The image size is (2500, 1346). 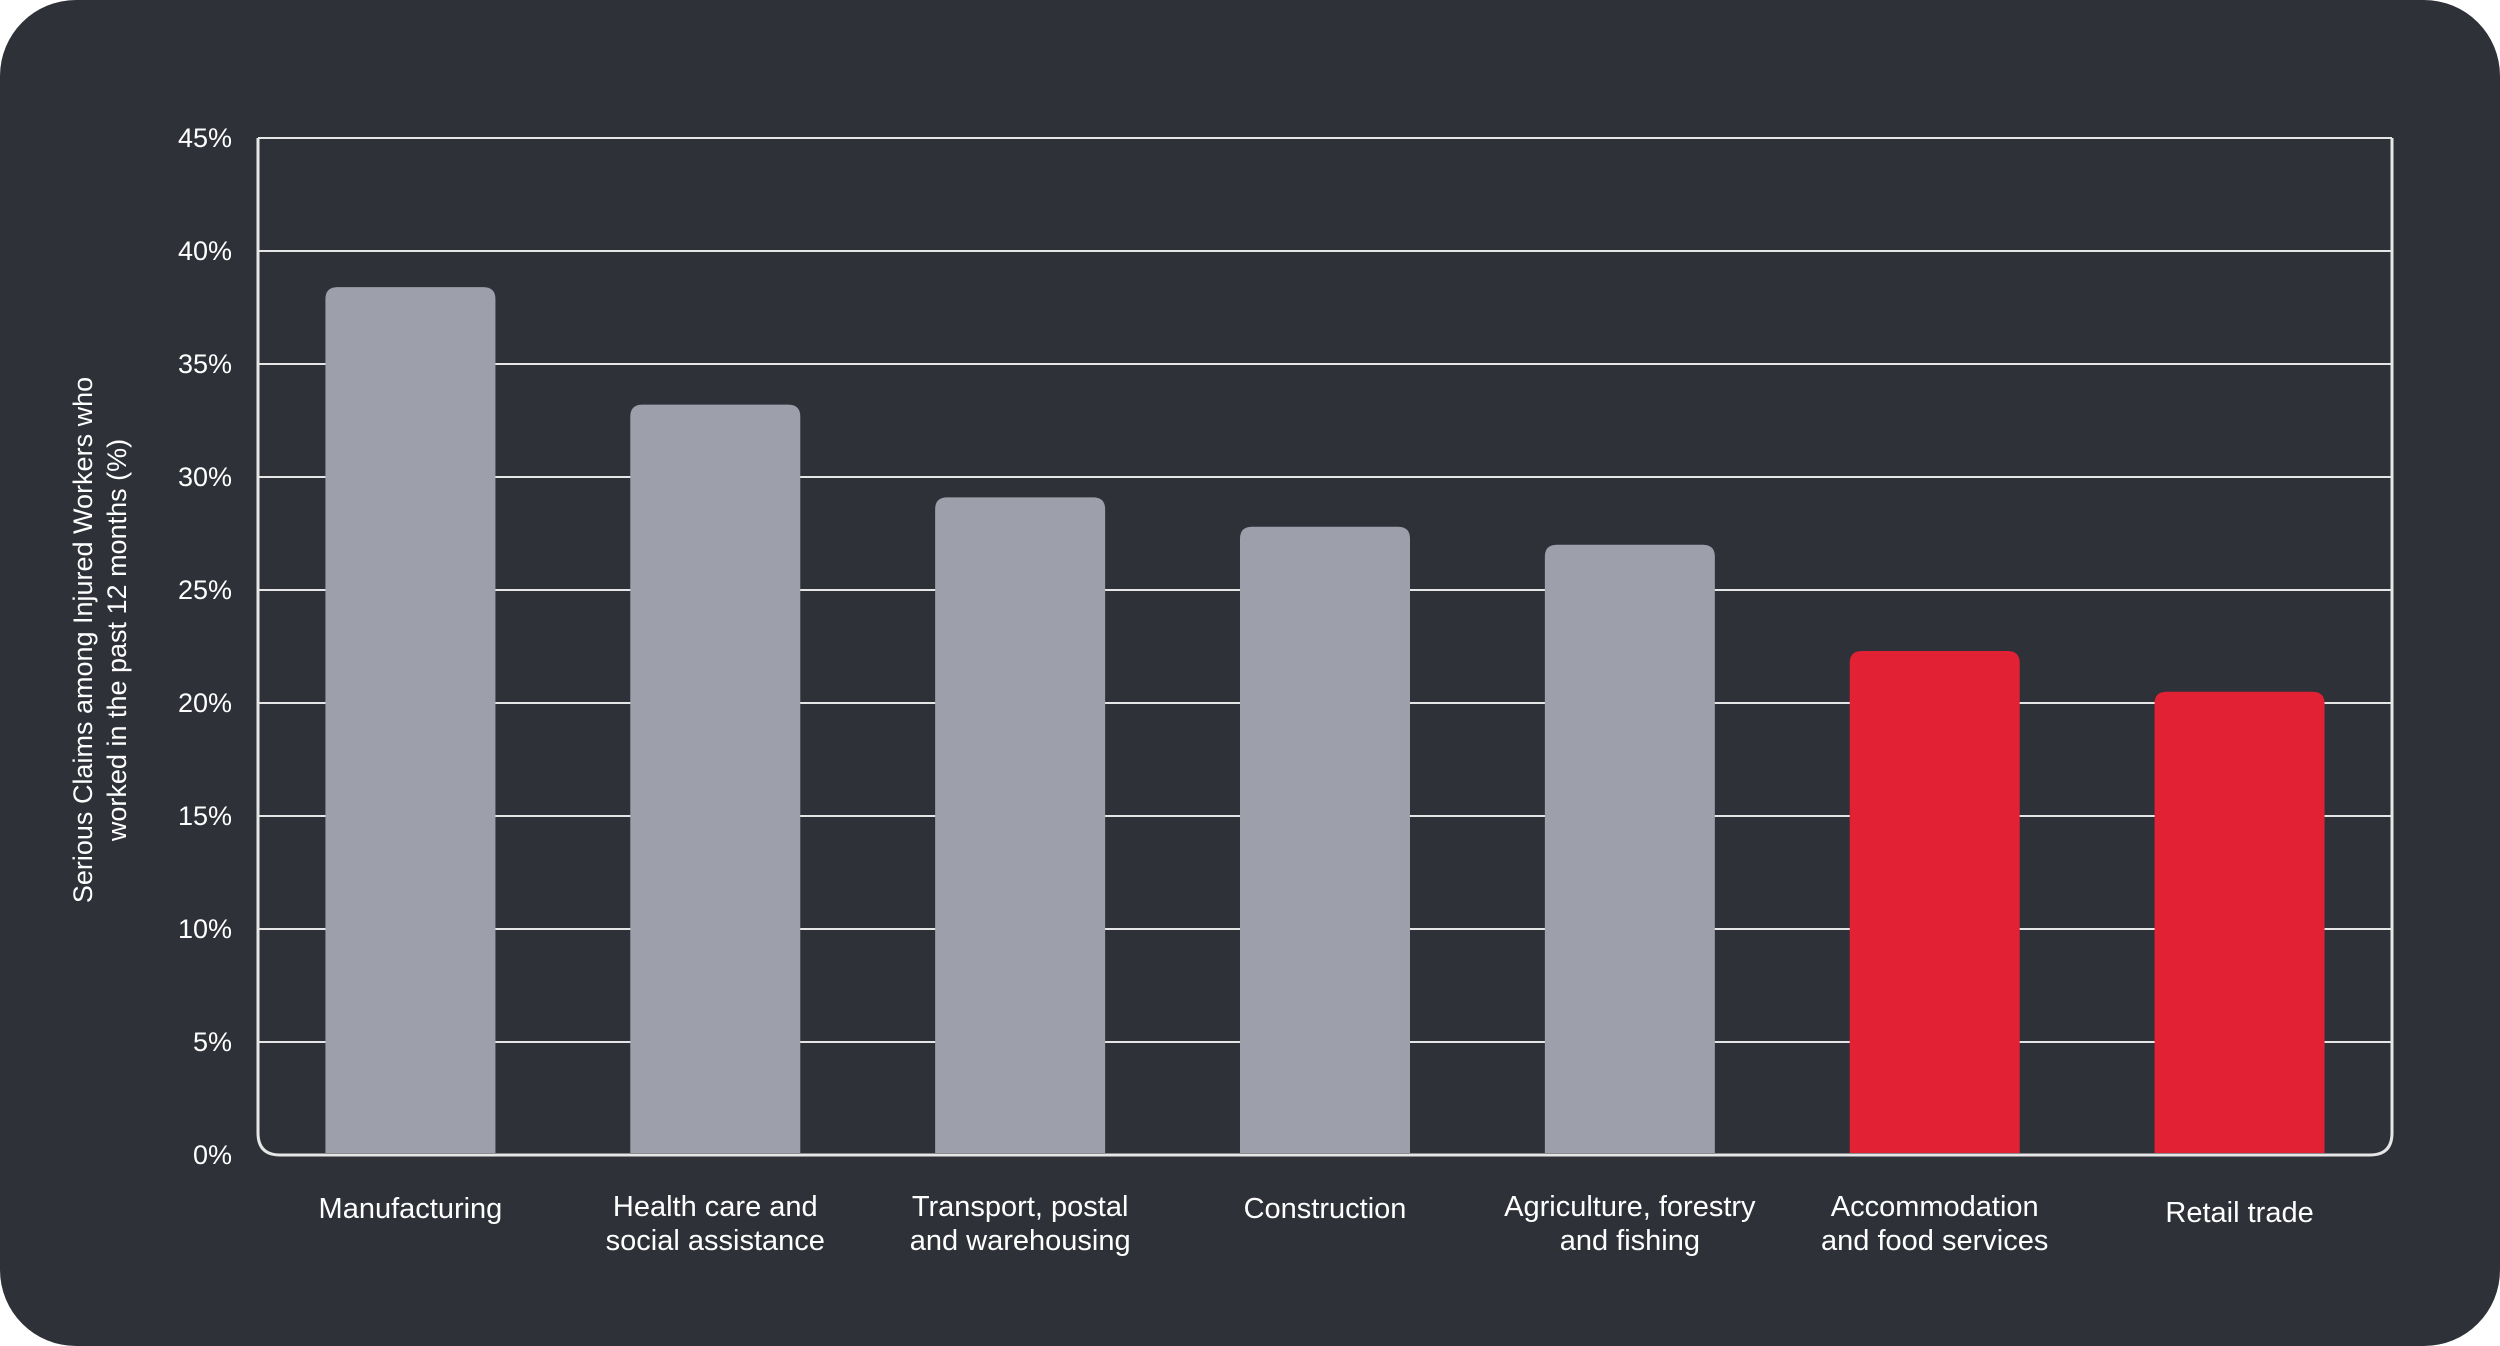 What do you see at coordinates (2239, 1213) in the screenshot?
I see `x-tick-label: Retail trade` at bounding box center [2239, 1213].